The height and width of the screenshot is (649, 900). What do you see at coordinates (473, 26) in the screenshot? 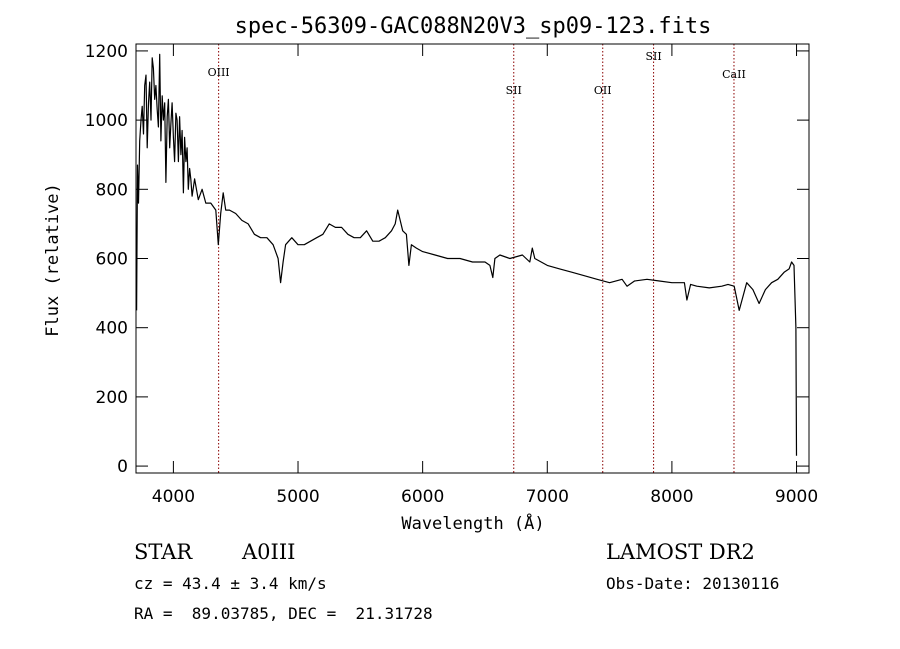
I see `chart-title: spec-56309-GAC088N20V3_sp09-123.fits` at bounding box center [473, 26].